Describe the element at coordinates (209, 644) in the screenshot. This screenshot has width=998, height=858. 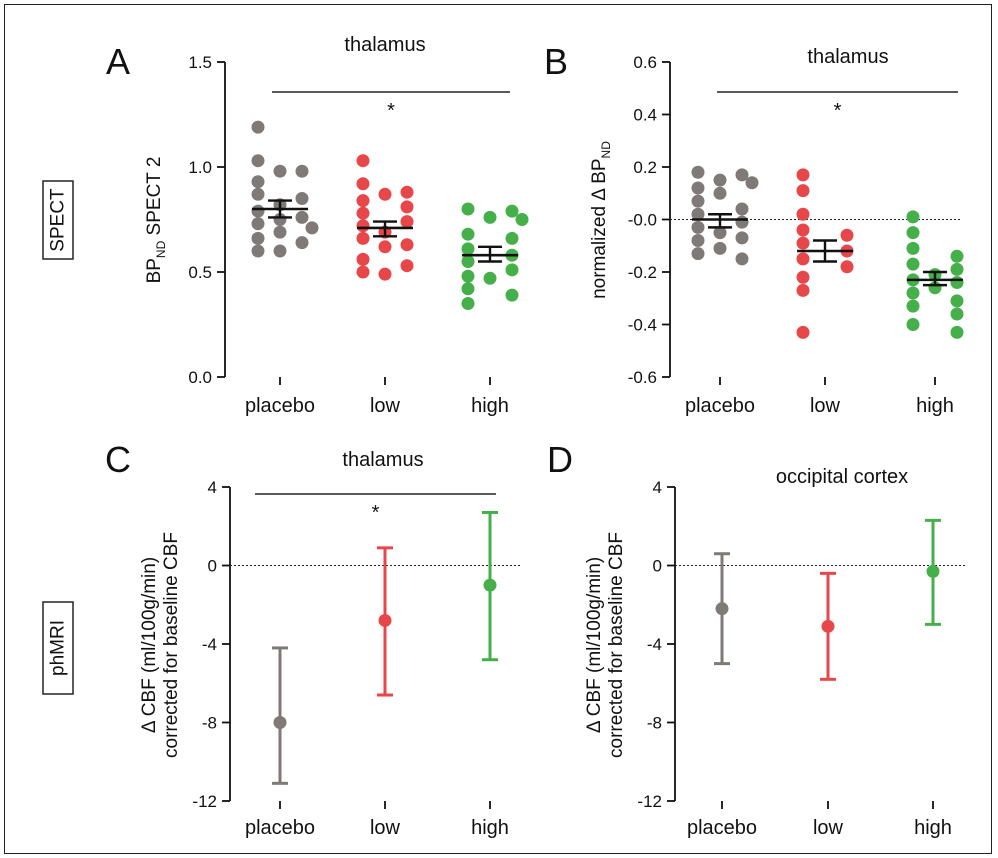
I see `y-tick-label: -4` at that location.